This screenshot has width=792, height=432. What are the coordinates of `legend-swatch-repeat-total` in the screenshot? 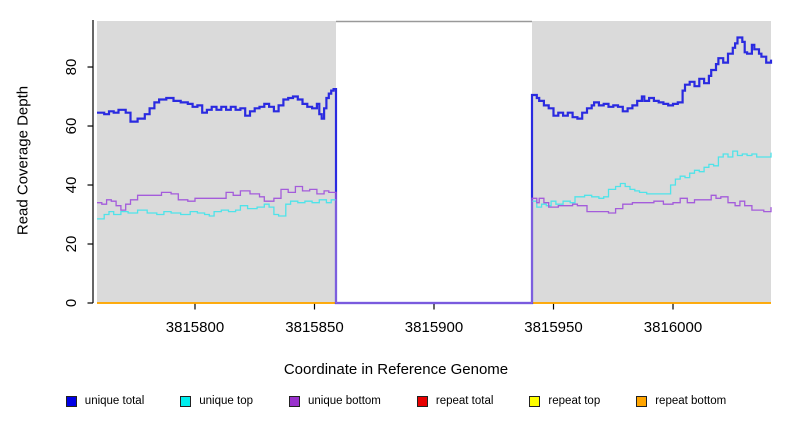 It's located at (422, 401).